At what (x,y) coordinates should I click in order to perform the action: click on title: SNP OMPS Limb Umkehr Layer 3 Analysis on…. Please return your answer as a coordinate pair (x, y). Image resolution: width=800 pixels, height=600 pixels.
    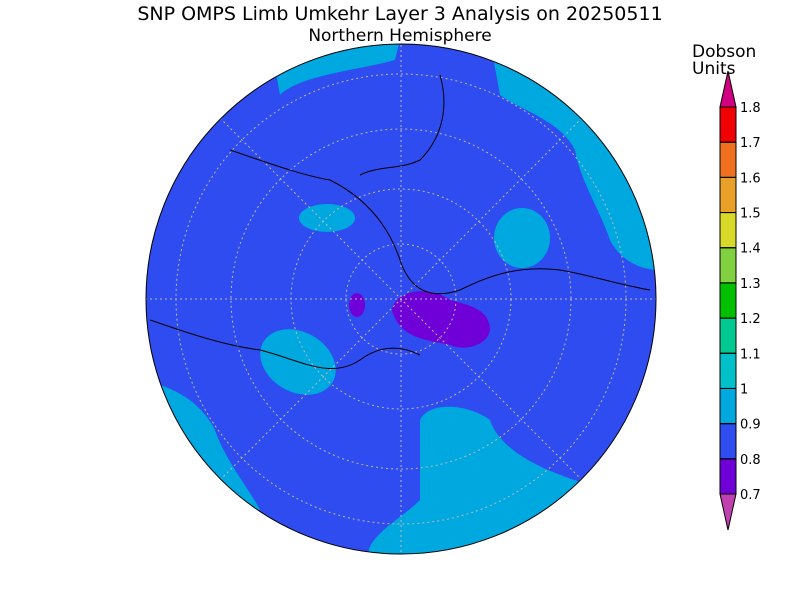
    Looking at the image, I should click on (399, 14).